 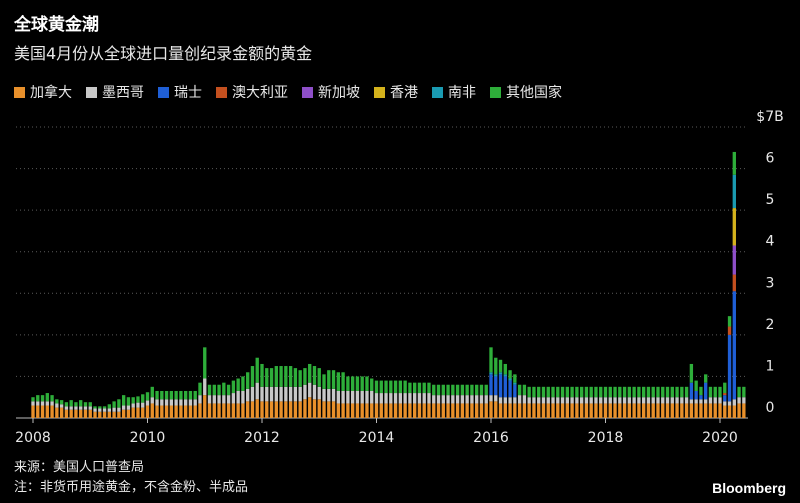 What do you see at coordinates (262, 438) in the screenshot?
I see `x-tick-label: 2012` at bounding box center [262, 438].